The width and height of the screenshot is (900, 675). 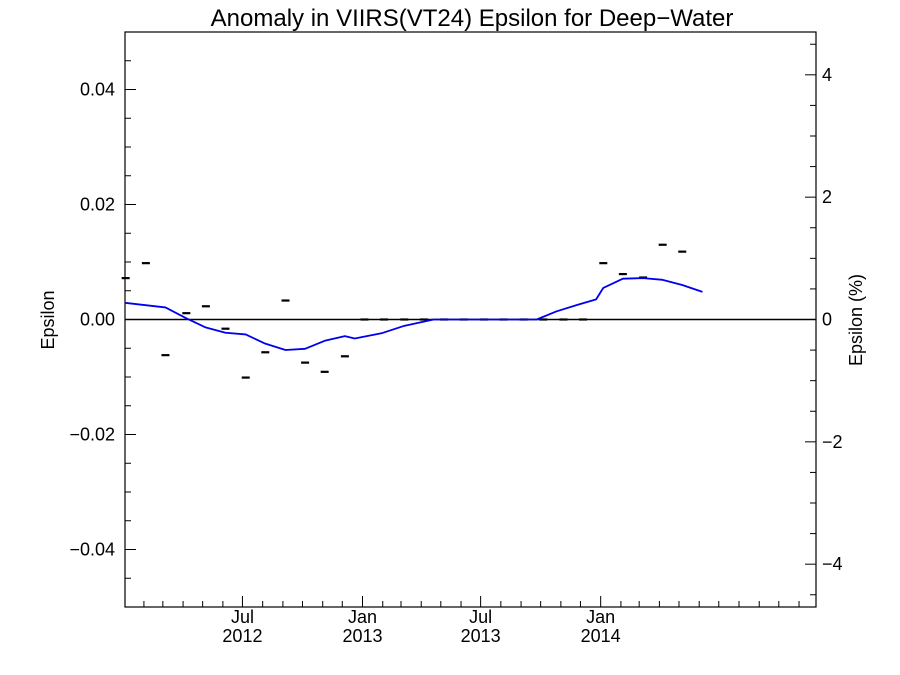 I want to click on series-layer, so click(x=412, y=311).